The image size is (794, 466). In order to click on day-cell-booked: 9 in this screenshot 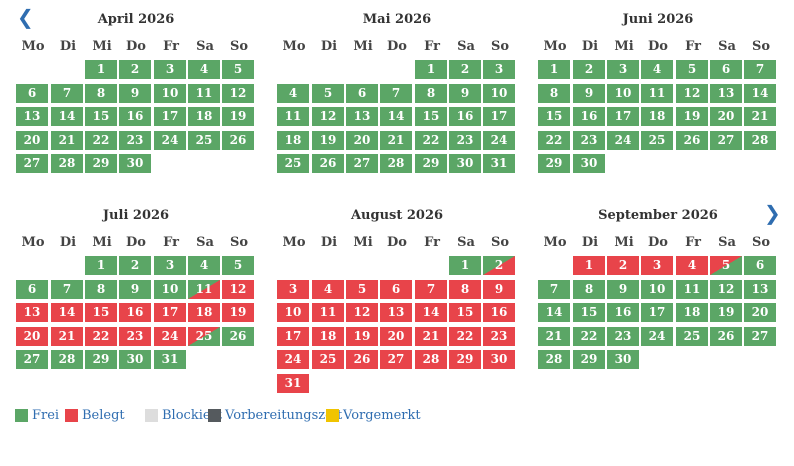, I will do `click(499, 289)`.